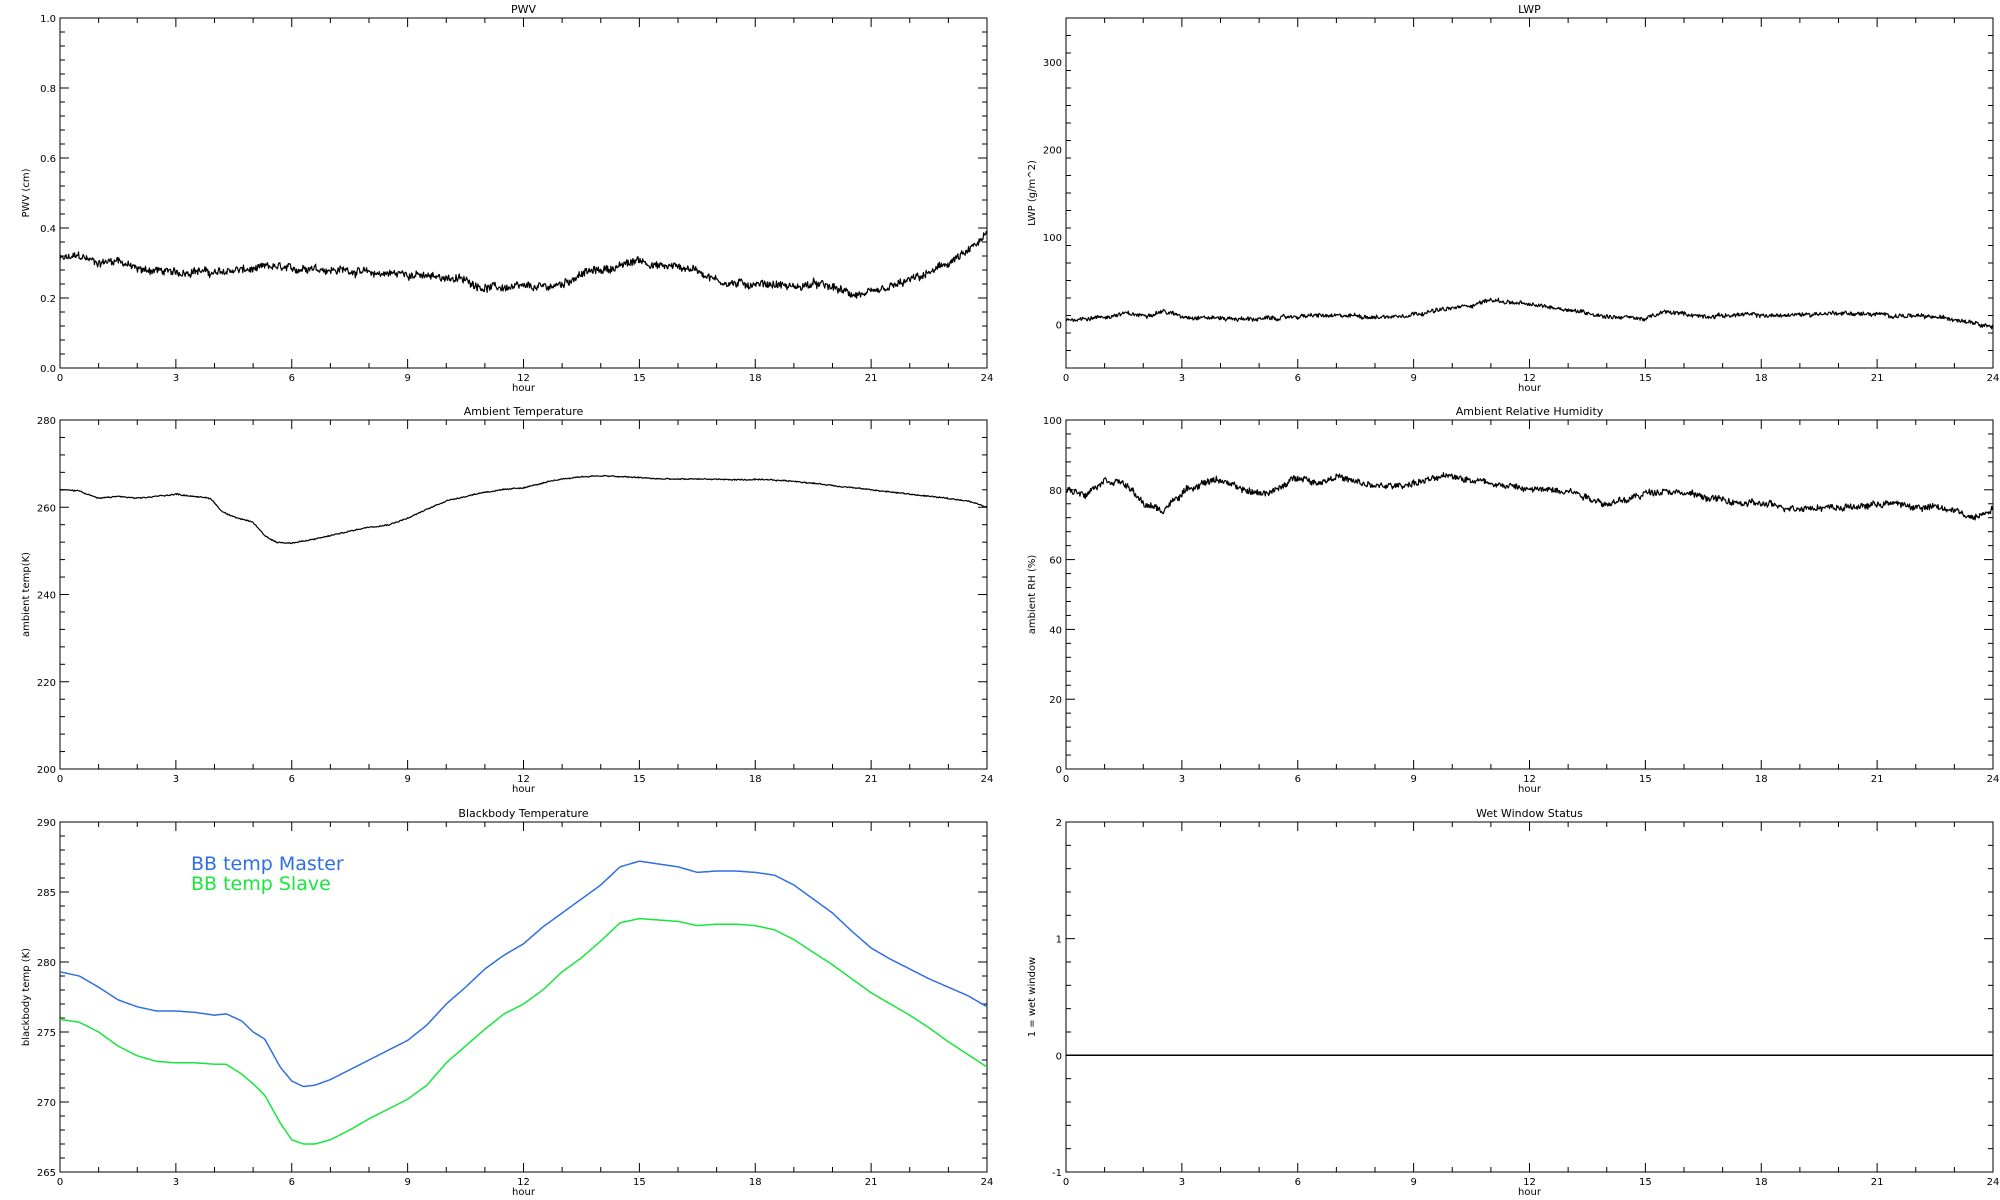  Describe the element at coordinates (261, 884) in the screenshot. I see `legend-entry: BB temp Slave` at that location.